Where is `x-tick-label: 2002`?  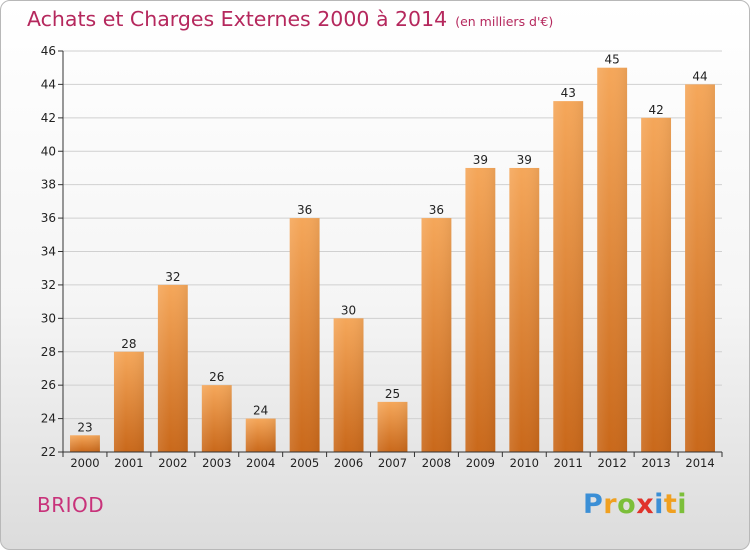
x-tick-label: 2002 is located at coordinates (172, 463).